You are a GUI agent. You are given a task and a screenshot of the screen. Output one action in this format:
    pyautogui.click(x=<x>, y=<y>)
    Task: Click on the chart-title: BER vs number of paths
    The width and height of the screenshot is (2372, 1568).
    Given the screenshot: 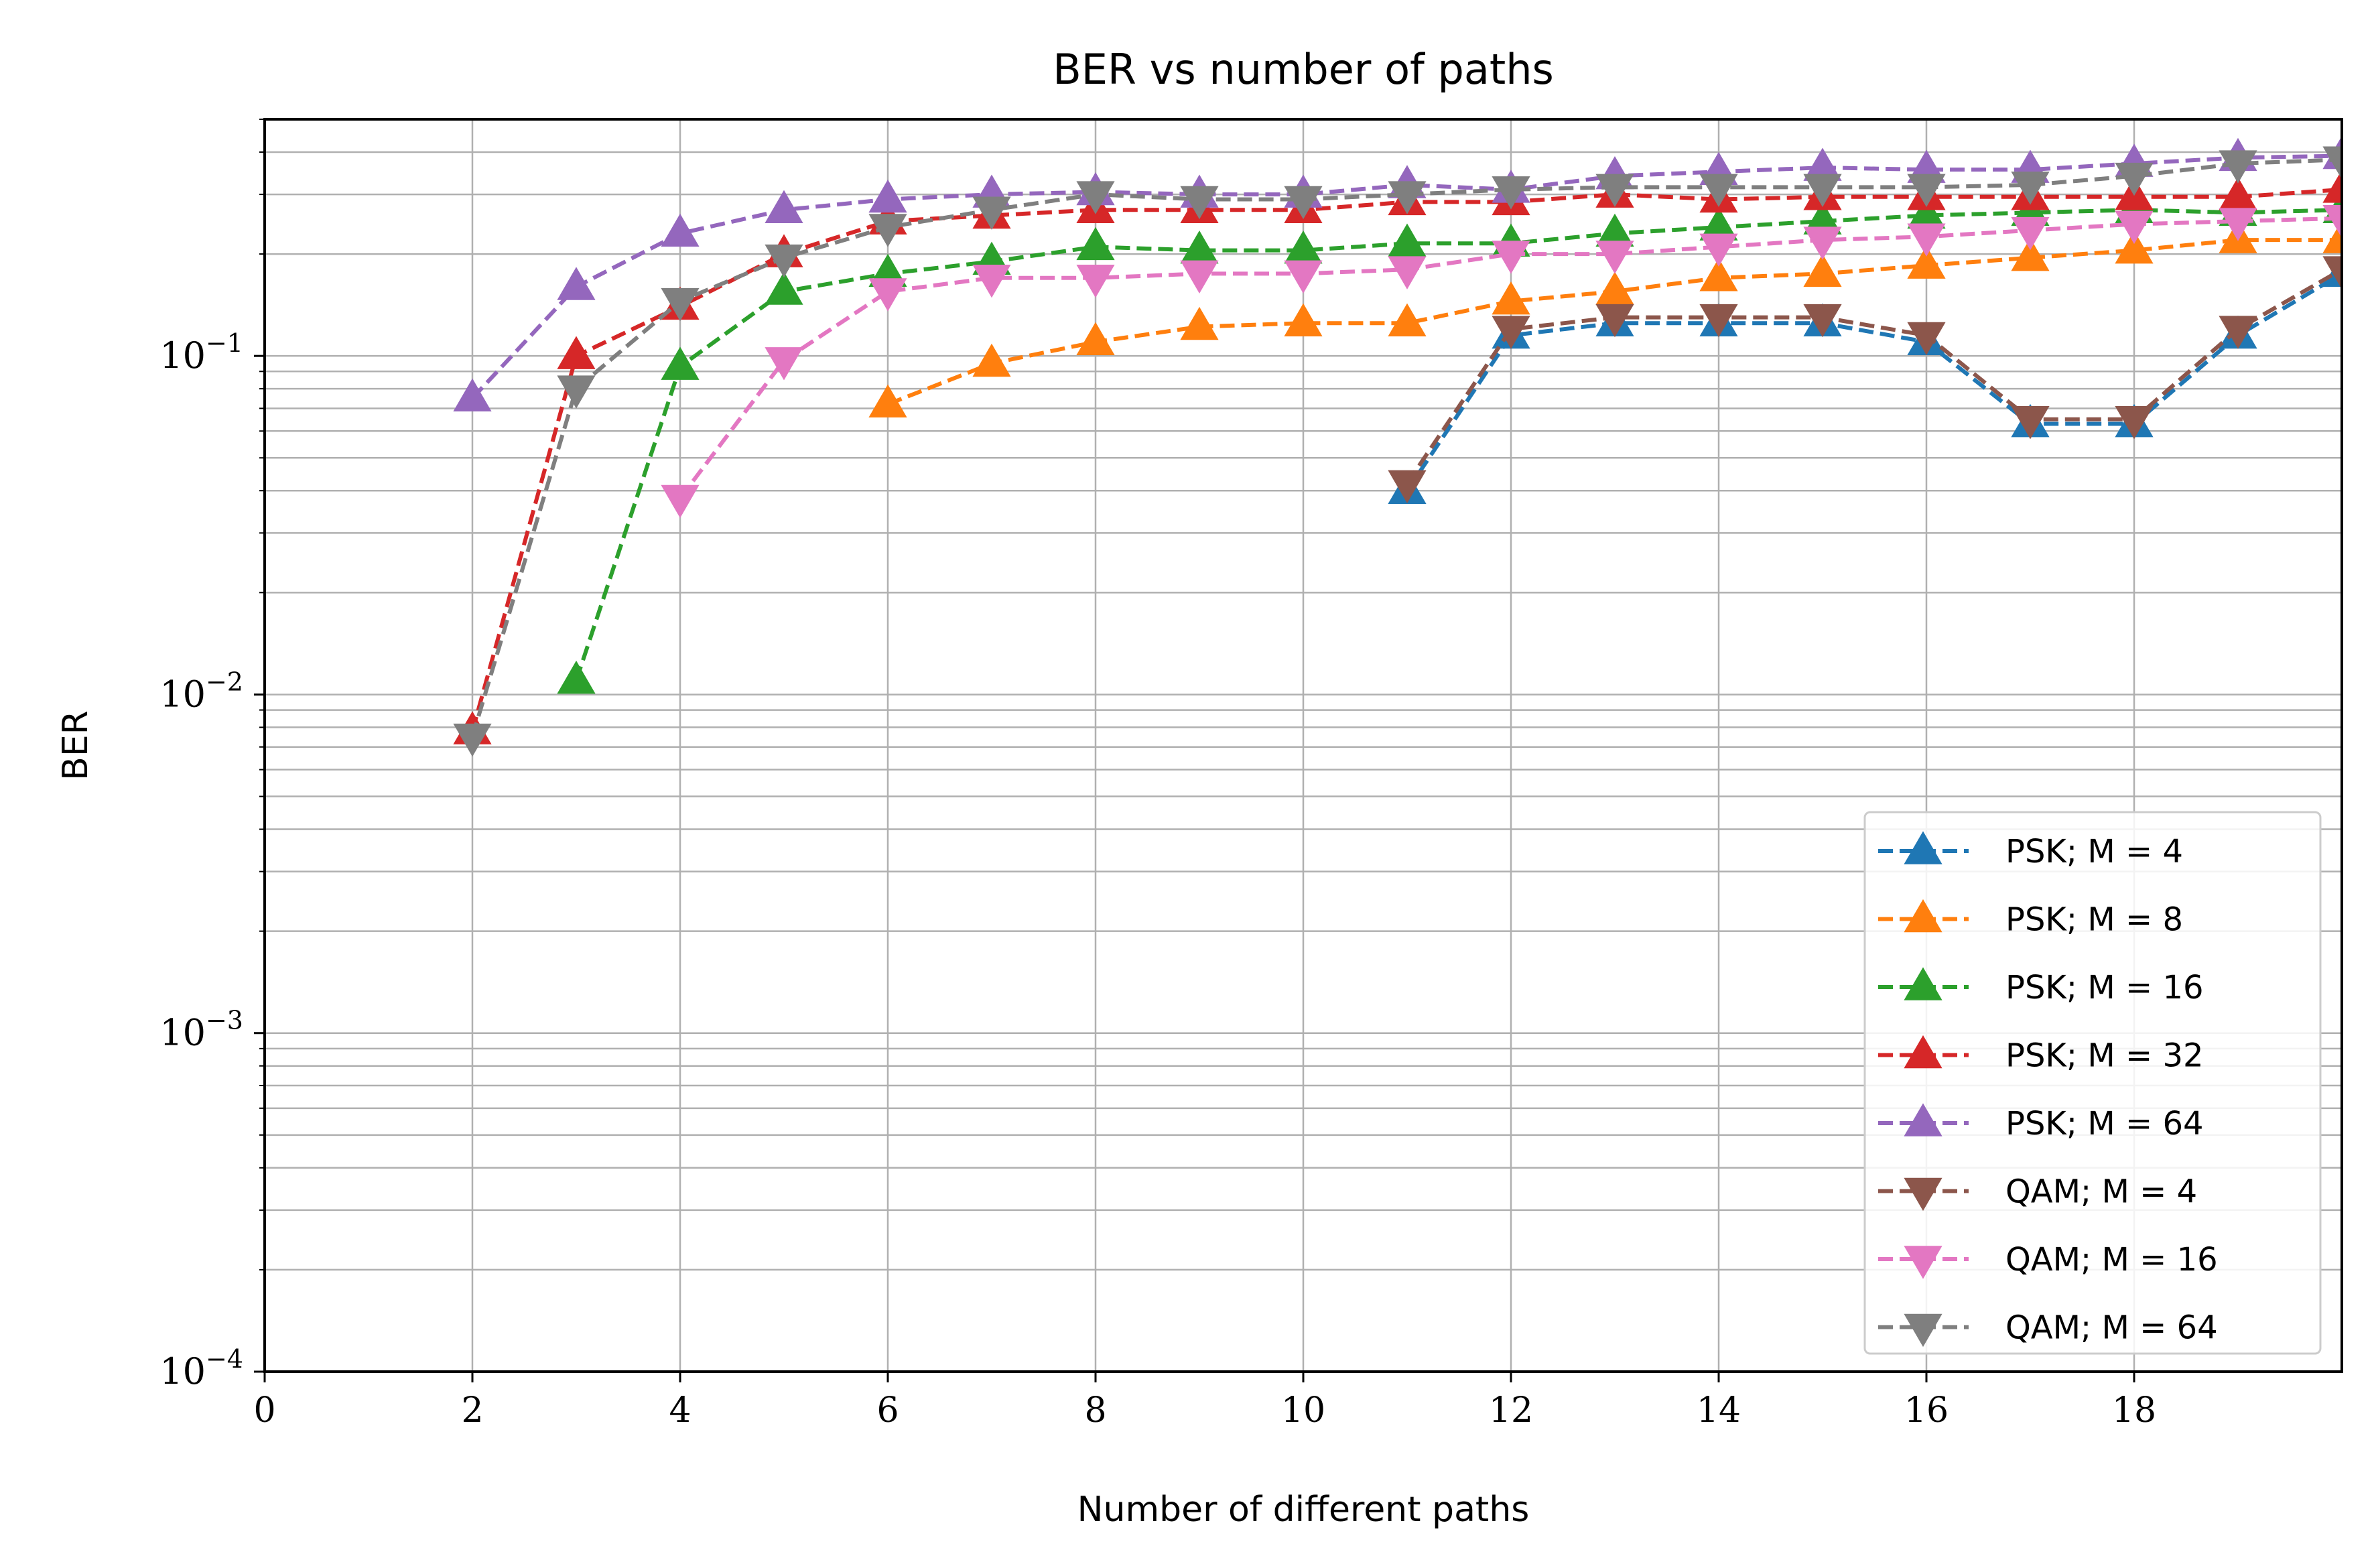 What is the action you would take?
    pyautogui.click(x=1303, y=69)
    